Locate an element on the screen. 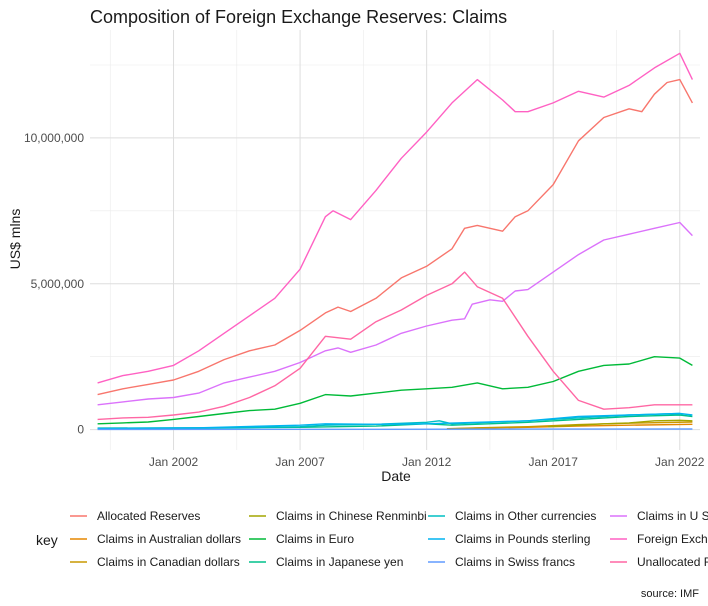 Image resolution: width=708 pixels, height=606 pixels. legend-label: Claims in Pounds sterling is located at coordinates (522, 539).